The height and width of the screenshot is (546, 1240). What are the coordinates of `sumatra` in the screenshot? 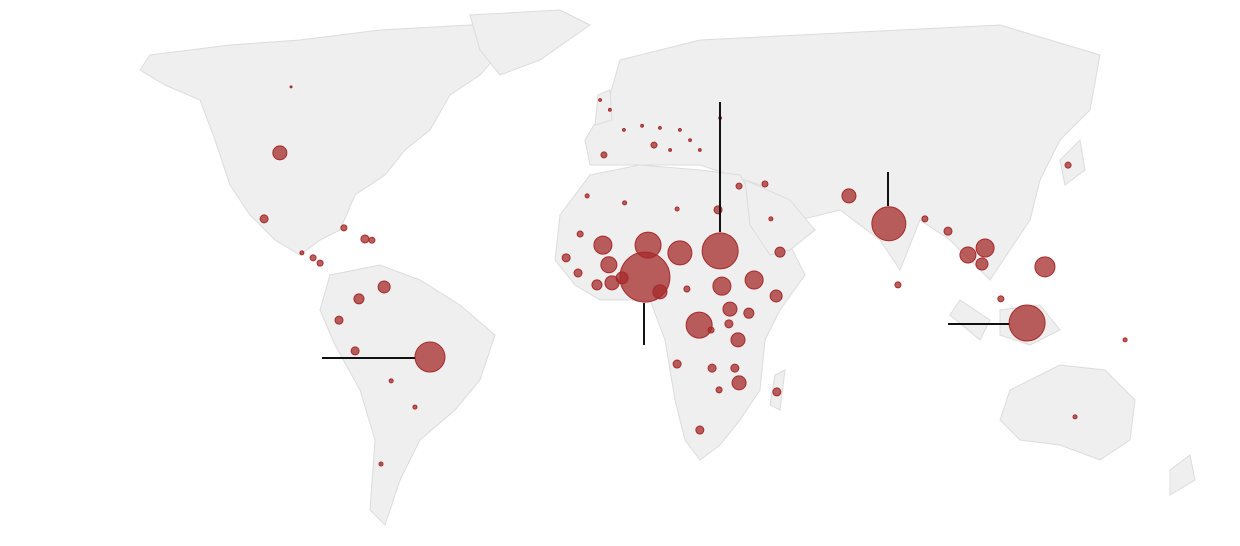 It's located at (970, 320).